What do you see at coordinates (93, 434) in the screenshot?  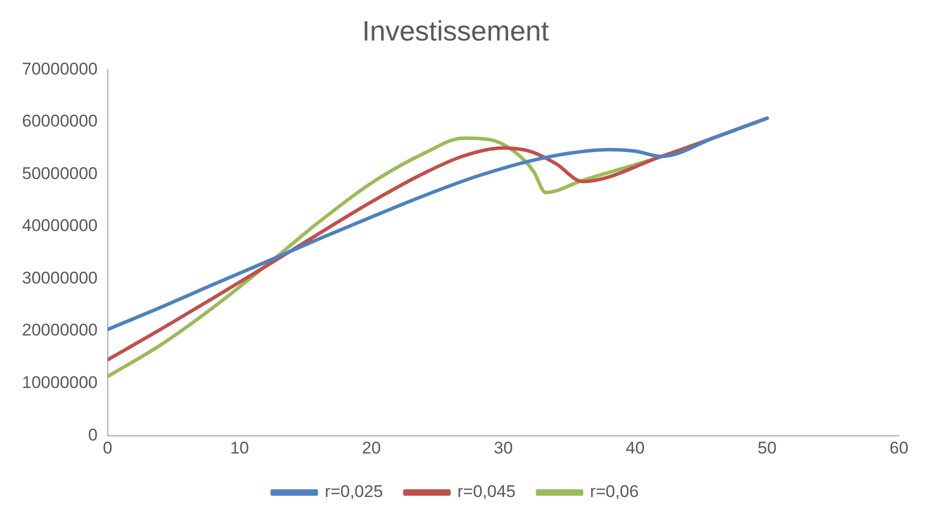 I see `y-tick-label: 0` at bounding box center [93, 434].